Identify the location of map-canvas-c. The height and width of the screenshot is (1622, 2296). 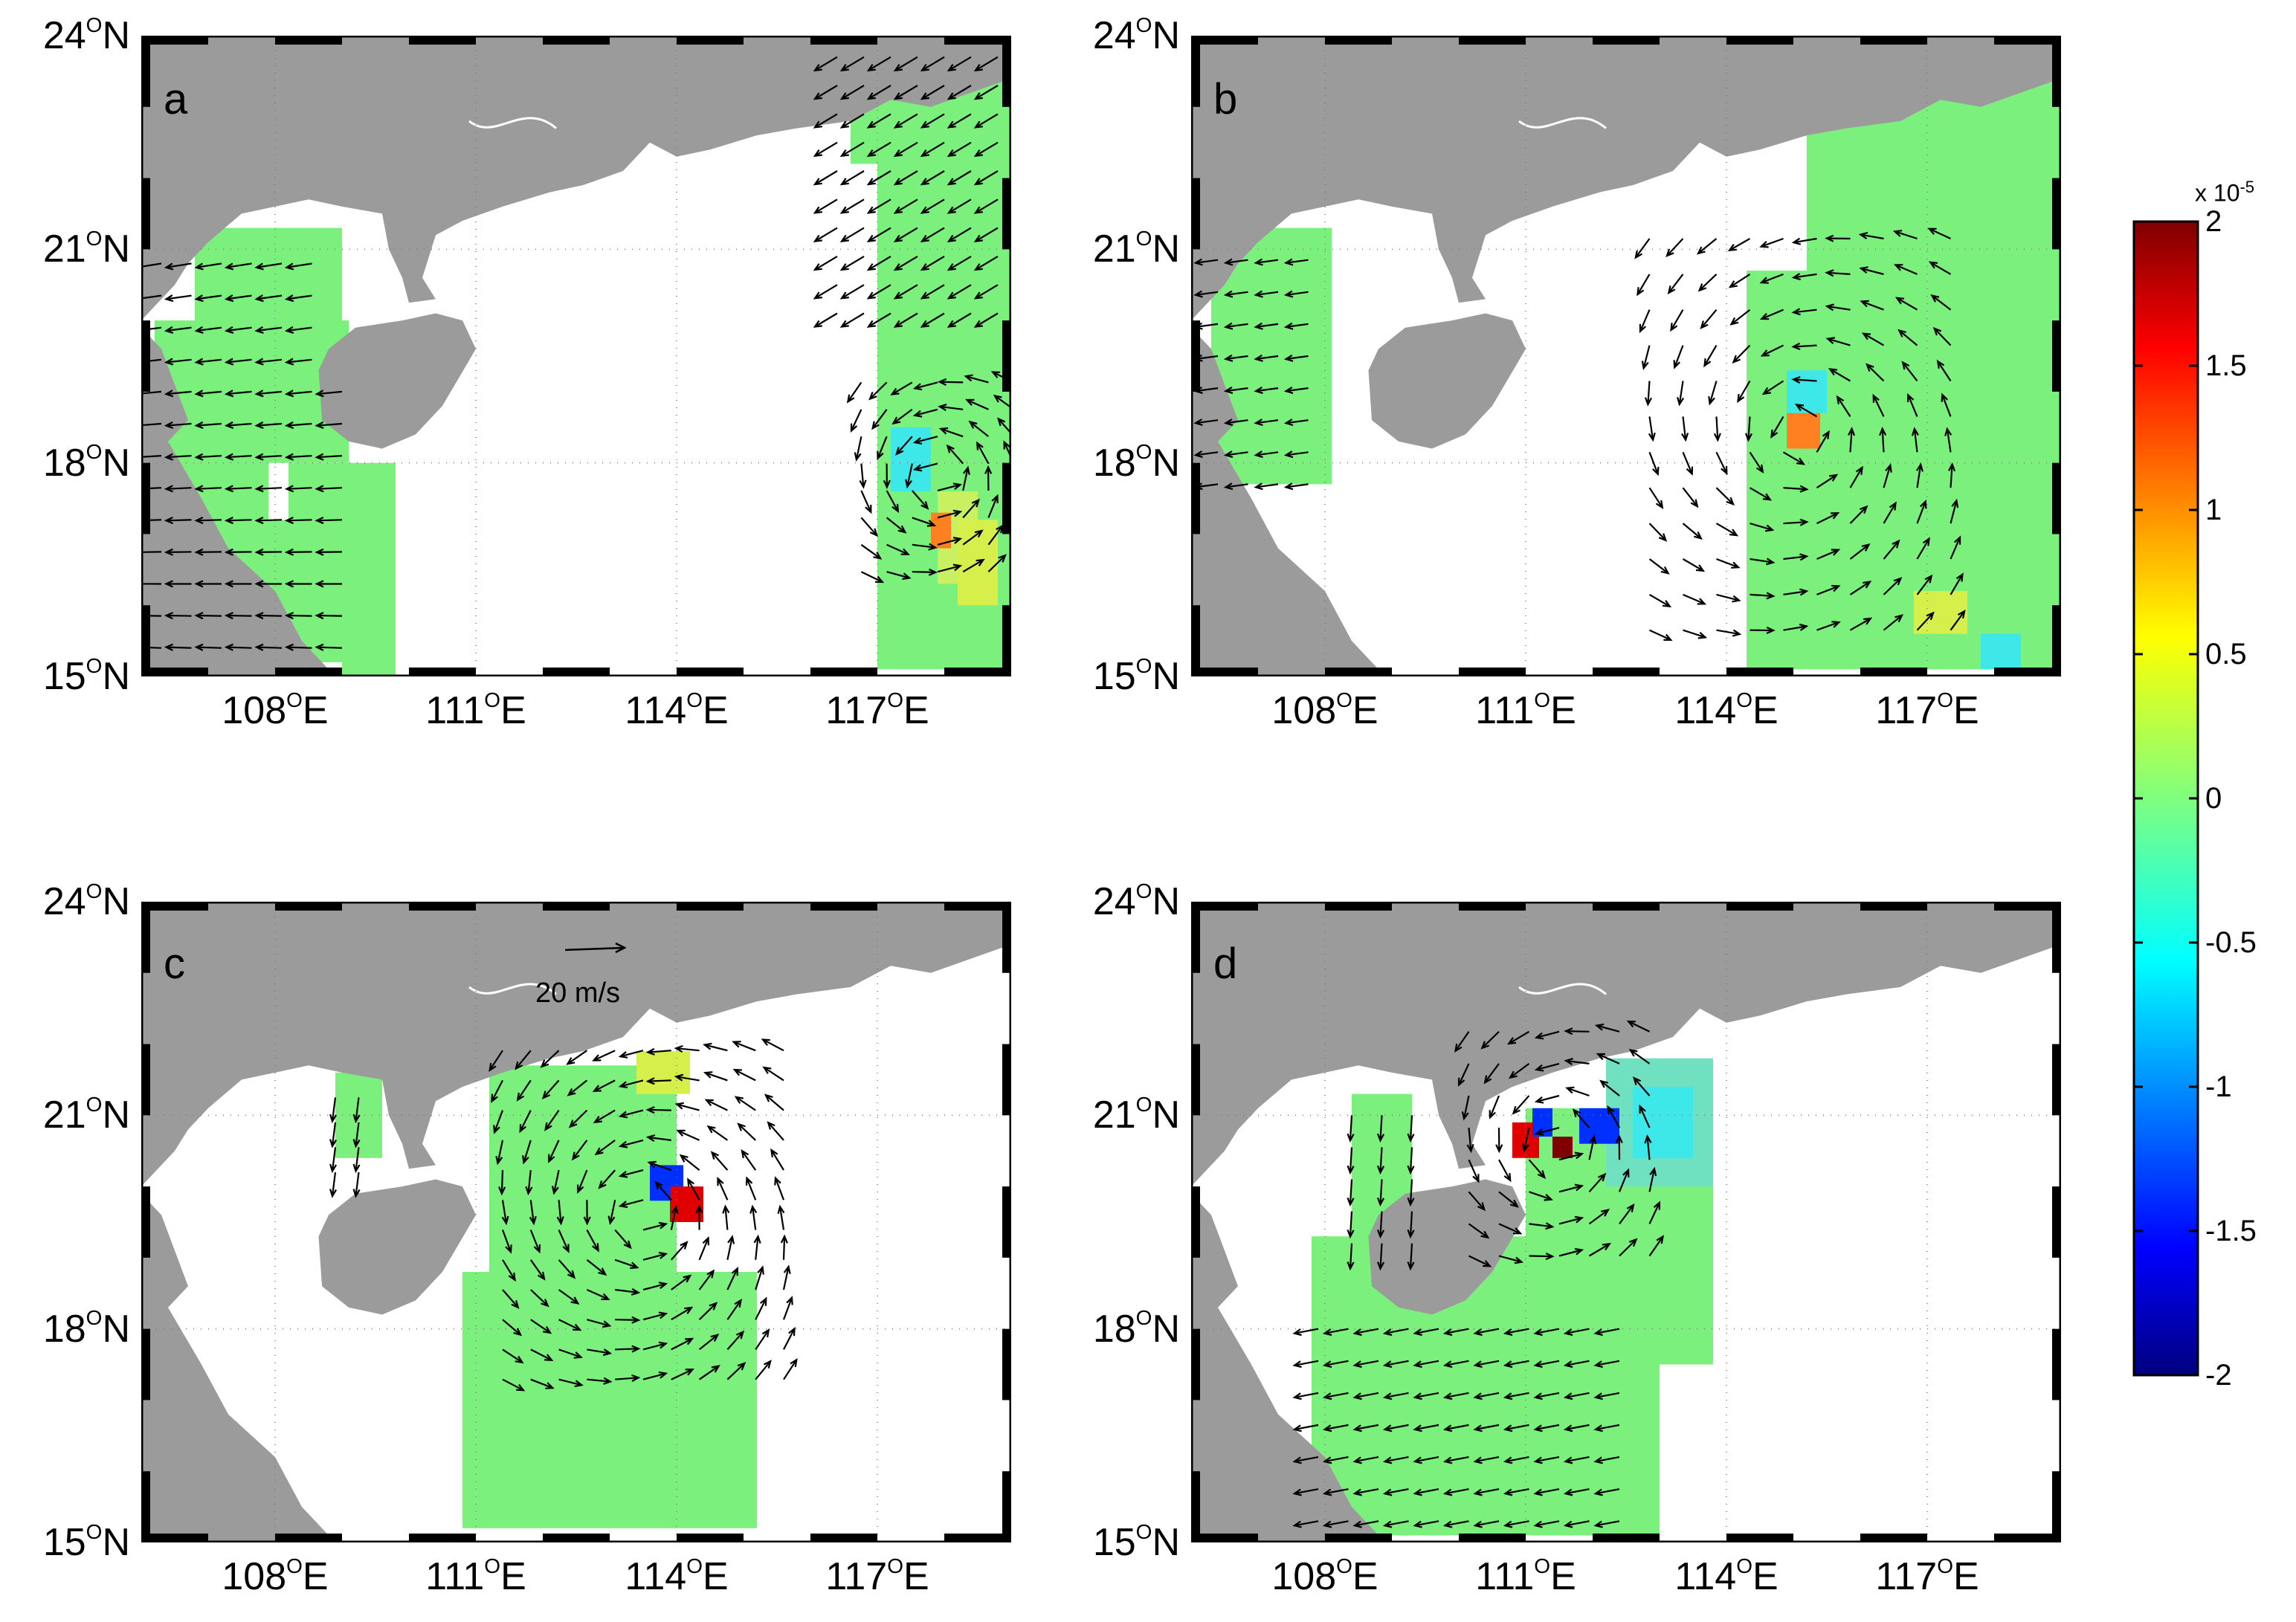
(576, 1222).